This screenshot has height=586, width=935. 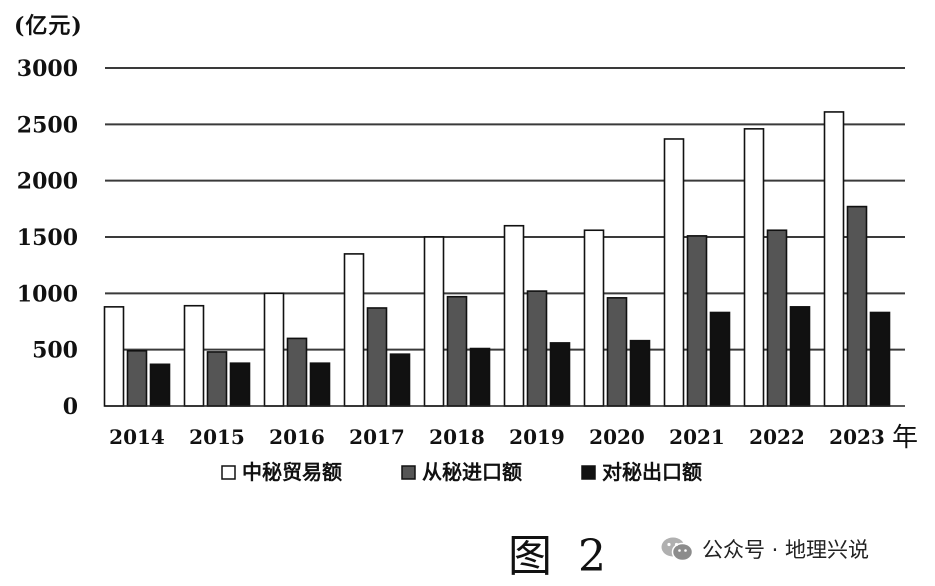 I want to click on x-tick-label: 2019, so click(x=537, y=437).